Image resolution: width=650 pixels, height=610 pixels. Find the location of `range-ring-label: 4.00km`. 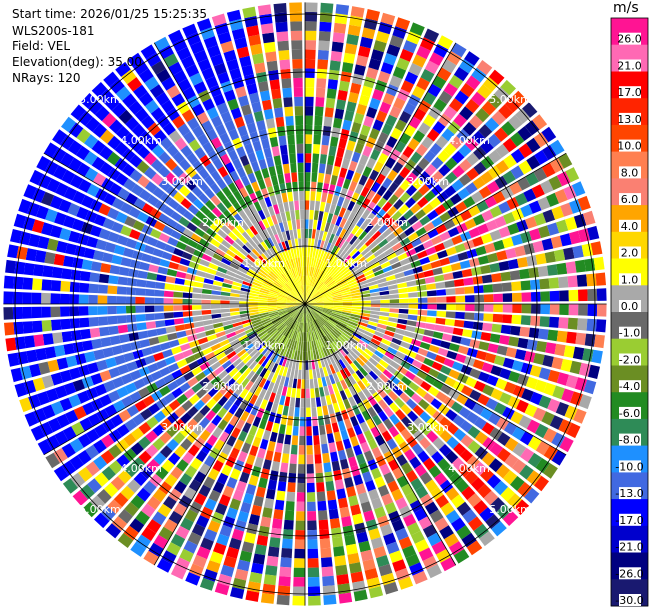

range-ring-label: 4.00km is located at coordinates (469, 140).